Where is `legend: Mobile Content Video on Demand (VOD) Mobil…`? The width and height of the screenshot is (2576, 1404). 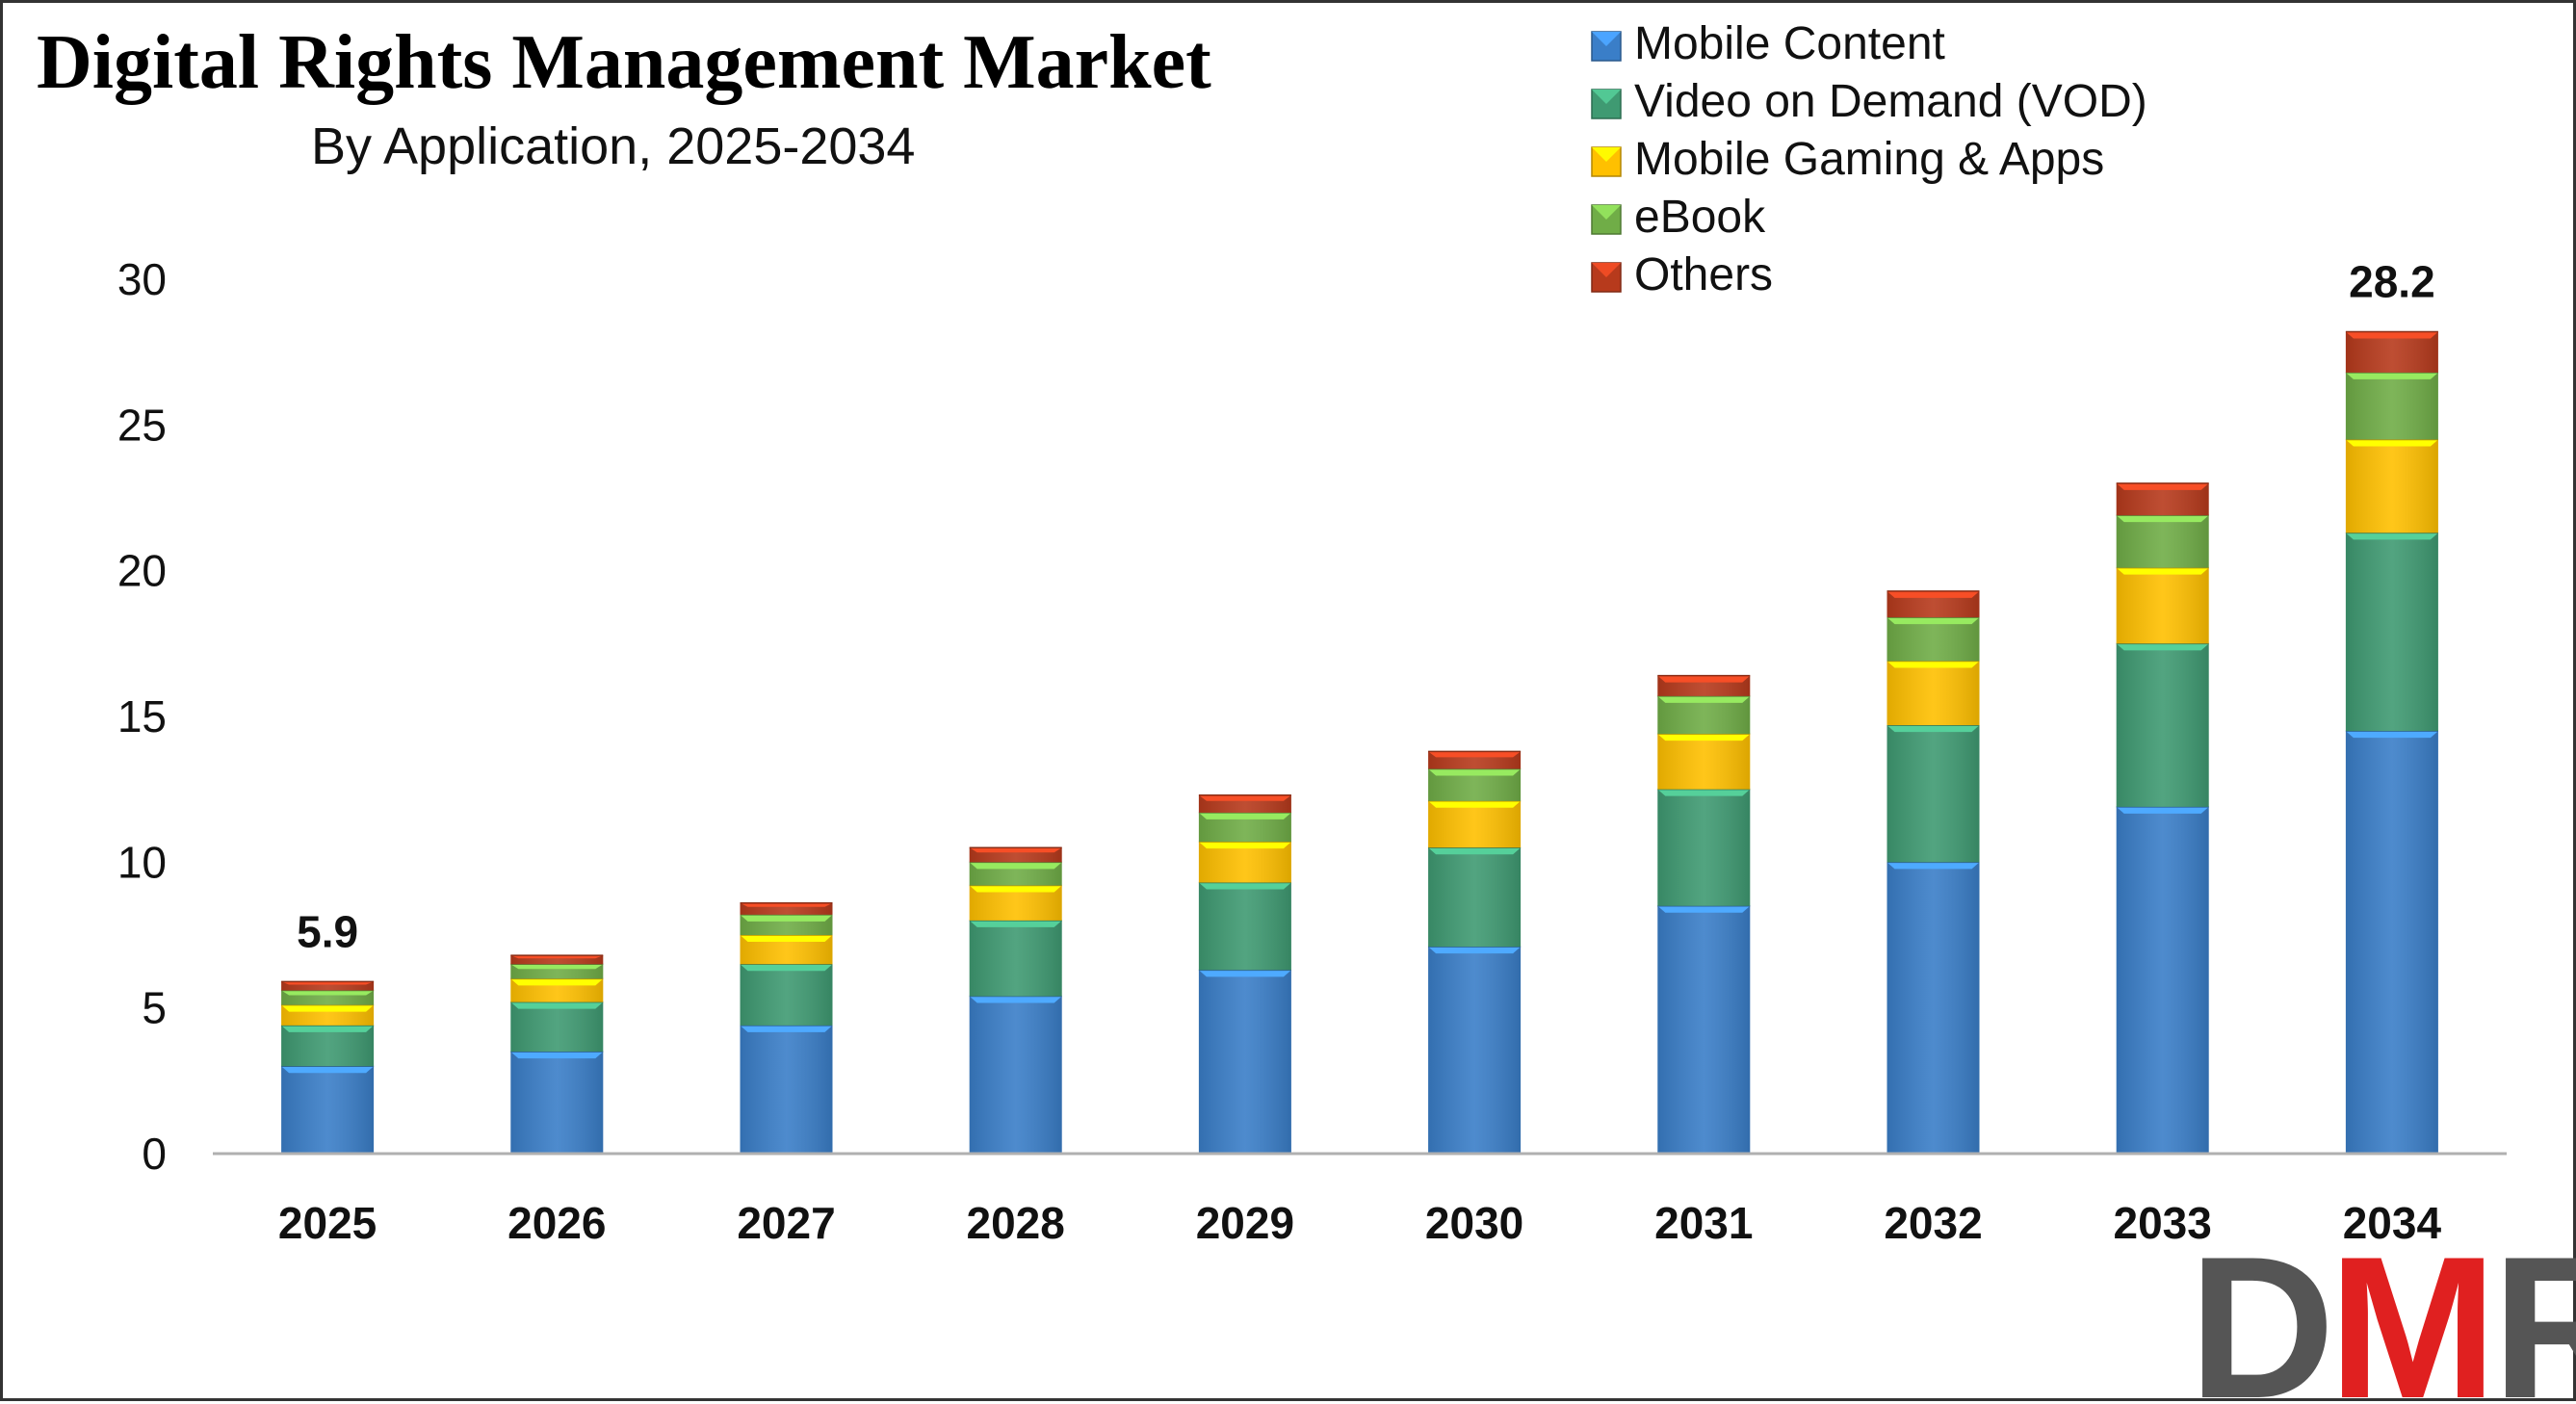 legend: Mobile Content Video on Demand (VOD) Mobil… is located at coordinates (1869, 159).